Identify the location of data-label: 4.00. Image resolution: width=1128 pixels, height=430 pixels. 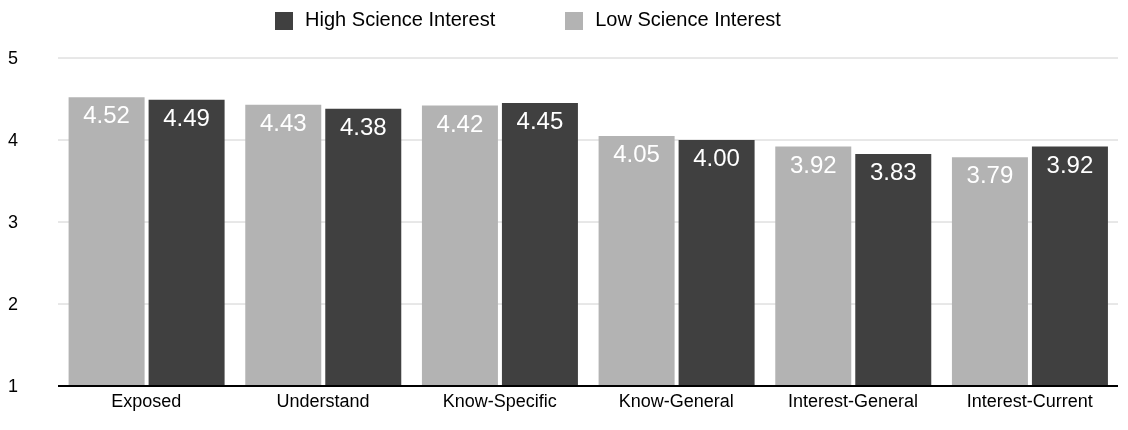
(716, 157).